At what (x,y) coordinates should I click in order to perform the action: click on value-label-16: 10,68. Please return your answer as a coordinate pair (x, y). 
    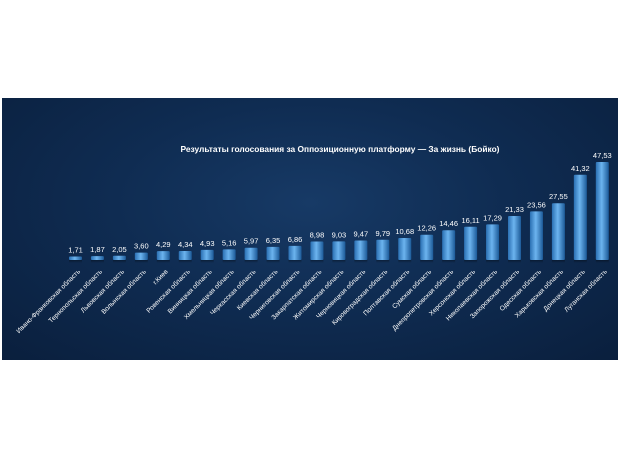
    Looking at the image, I should click on (404, 231).